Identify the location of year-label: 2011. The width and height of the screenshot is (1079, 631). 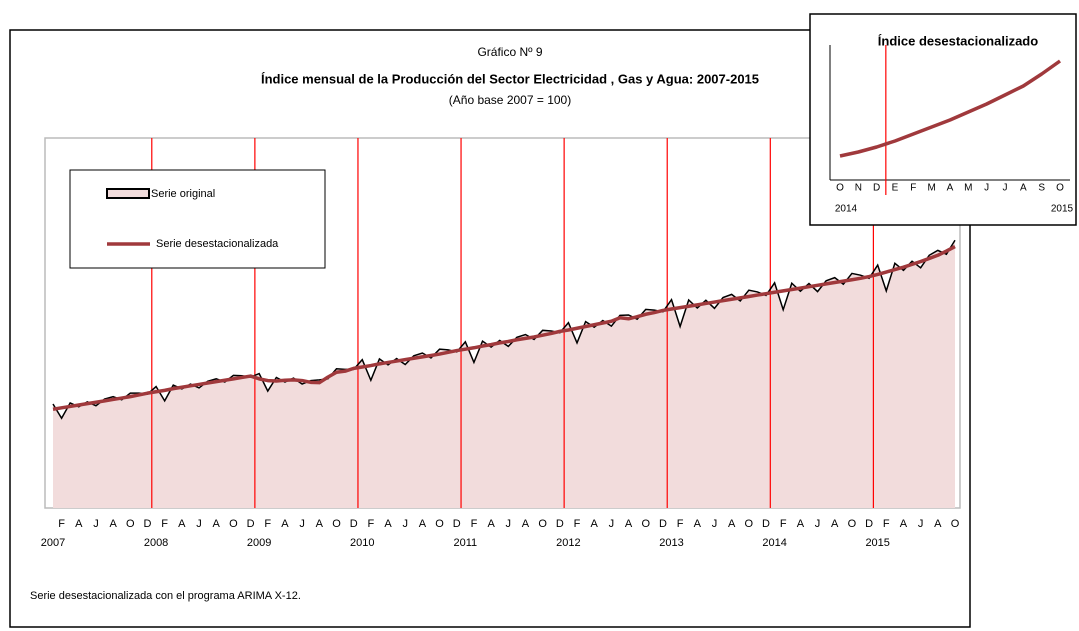
(466, 543).